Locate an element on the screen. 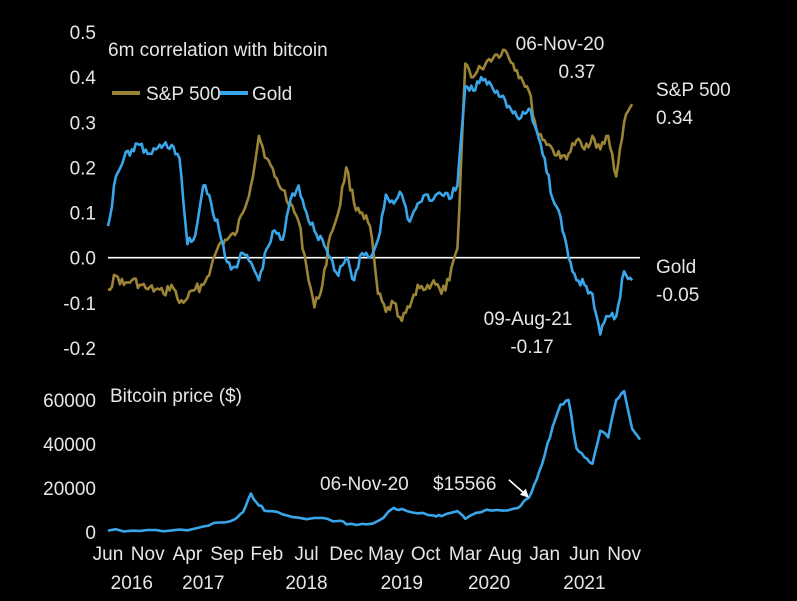  bitcoin-annotation-price: $15566 is located at coordinates (464, 484).